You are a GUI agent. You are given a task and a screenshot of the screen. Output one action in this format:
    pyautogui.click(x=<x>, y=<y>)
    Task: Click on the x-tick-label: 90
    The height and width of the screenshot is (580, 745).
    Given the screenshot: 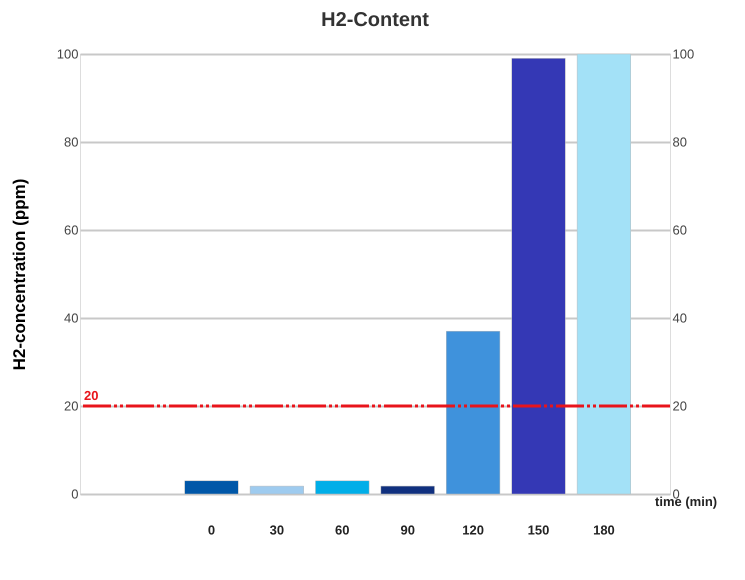 What is the action you would take?
    pyautogui.click(x=407, y=530)
    